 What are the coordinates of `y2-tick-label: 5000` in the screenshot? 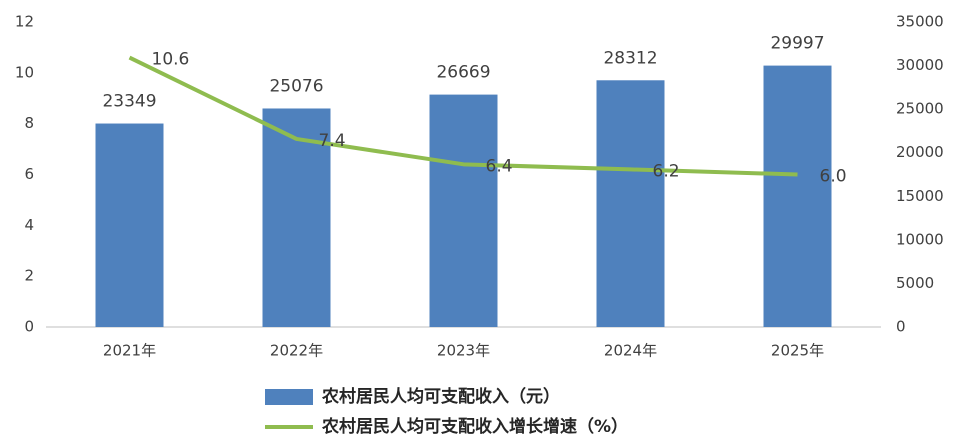 It's located at (915, 283).